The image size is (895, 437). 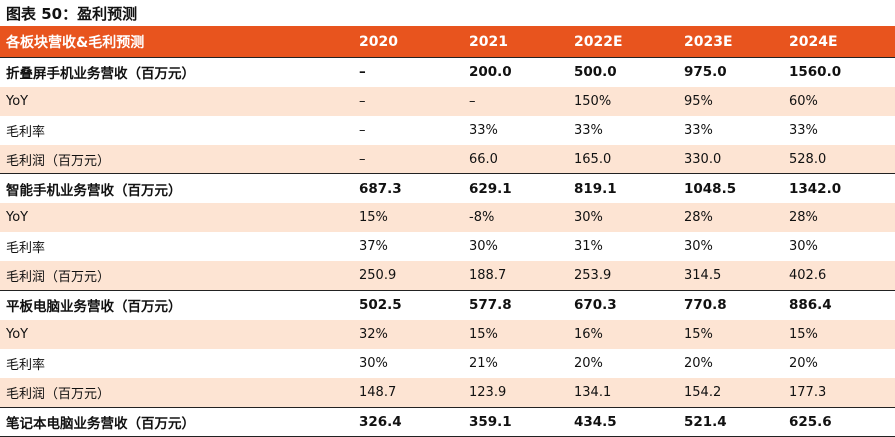 What do you see at coordinates (177, 188) in the screenshot?
I see `row-label: 智能手机业务营收（百万元）` at bounding box center [177, 188].